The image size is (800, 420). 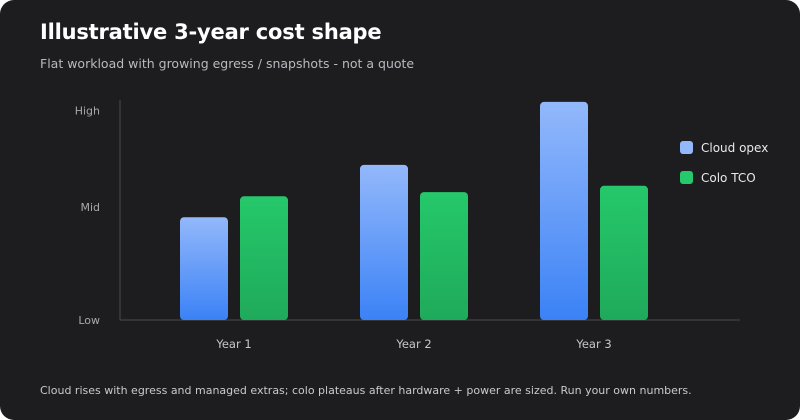 What do you see at coordinates (89, 320) in the screenshot?
I see `y-tick-label: Low` at bounding box center [89, 320].